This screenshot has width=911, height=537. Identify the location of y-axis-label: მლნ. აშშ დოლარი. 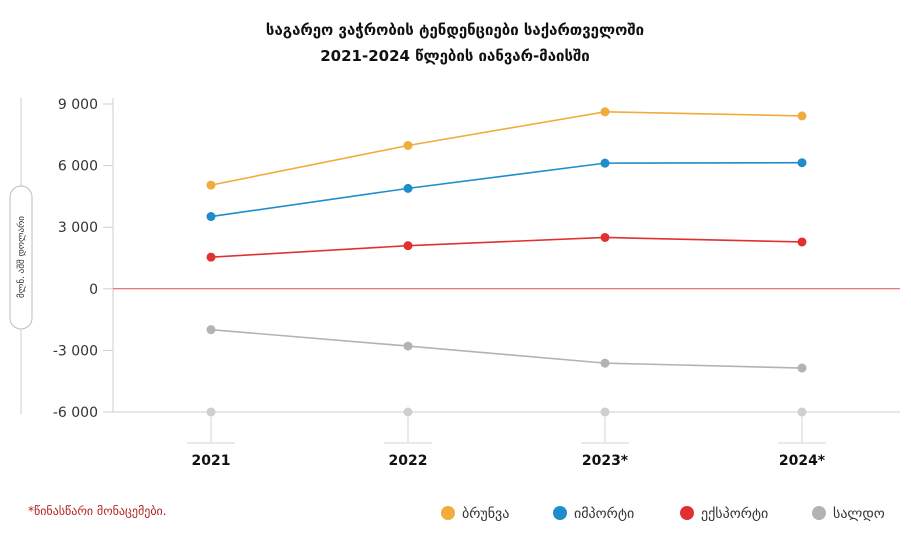
(21, 256).